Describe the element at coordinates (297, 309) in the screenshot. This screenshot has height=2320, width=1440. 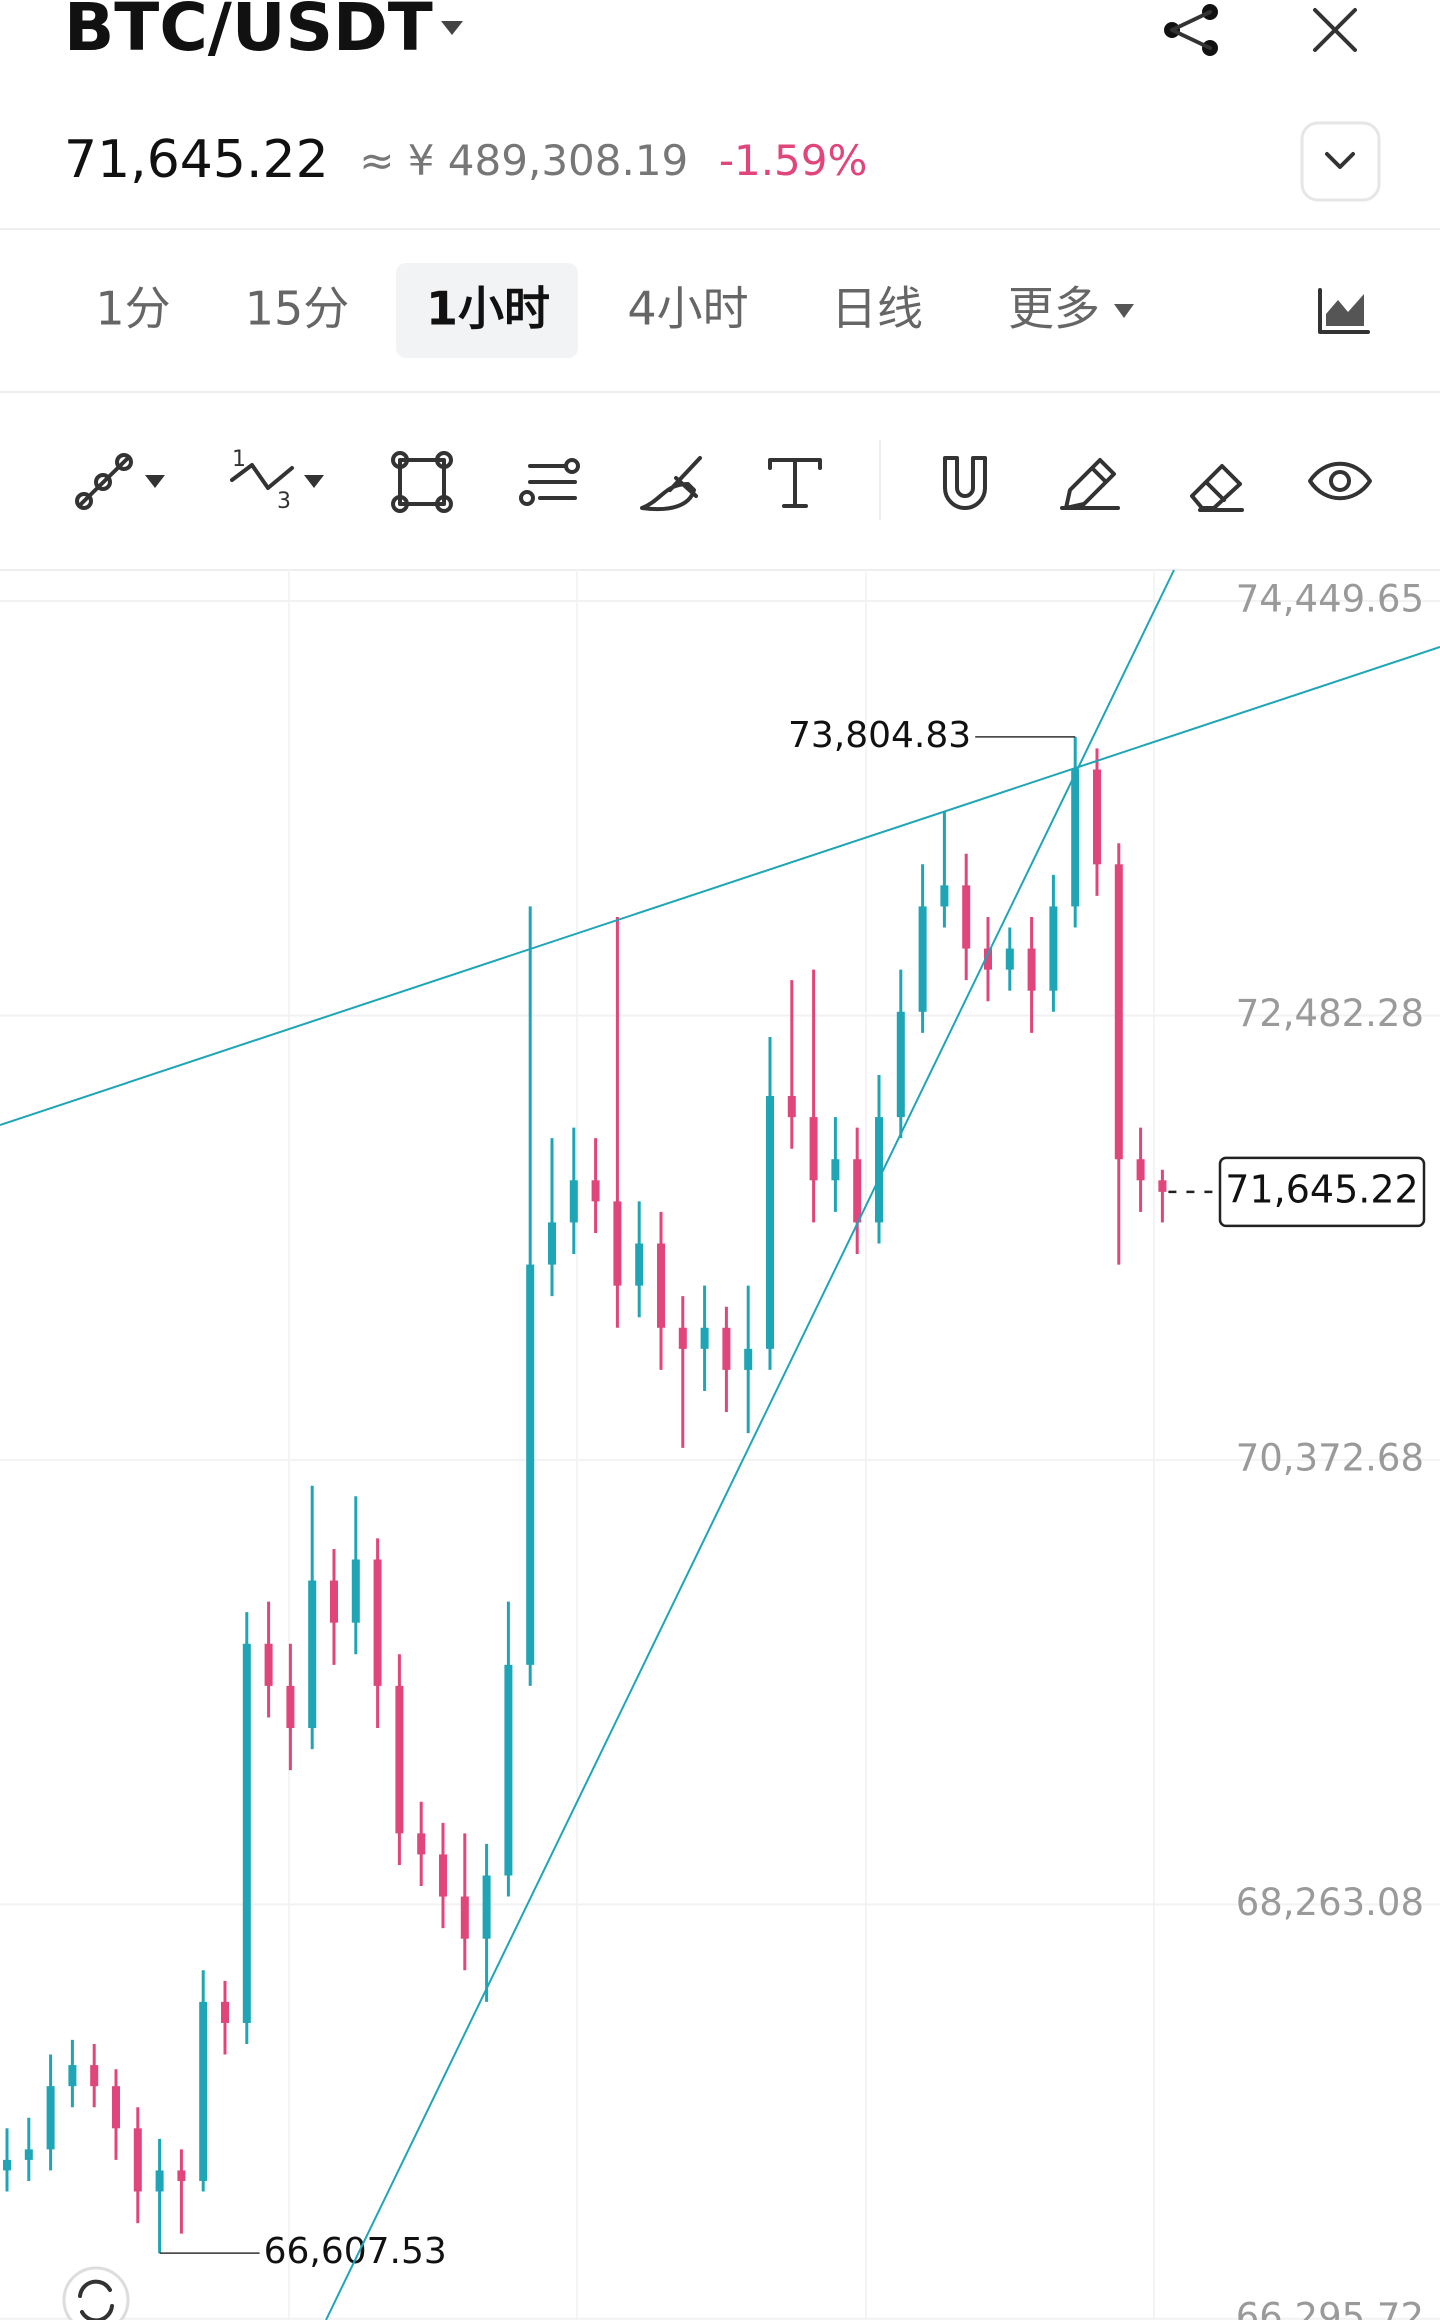
I see `tab: 15分` at that location.